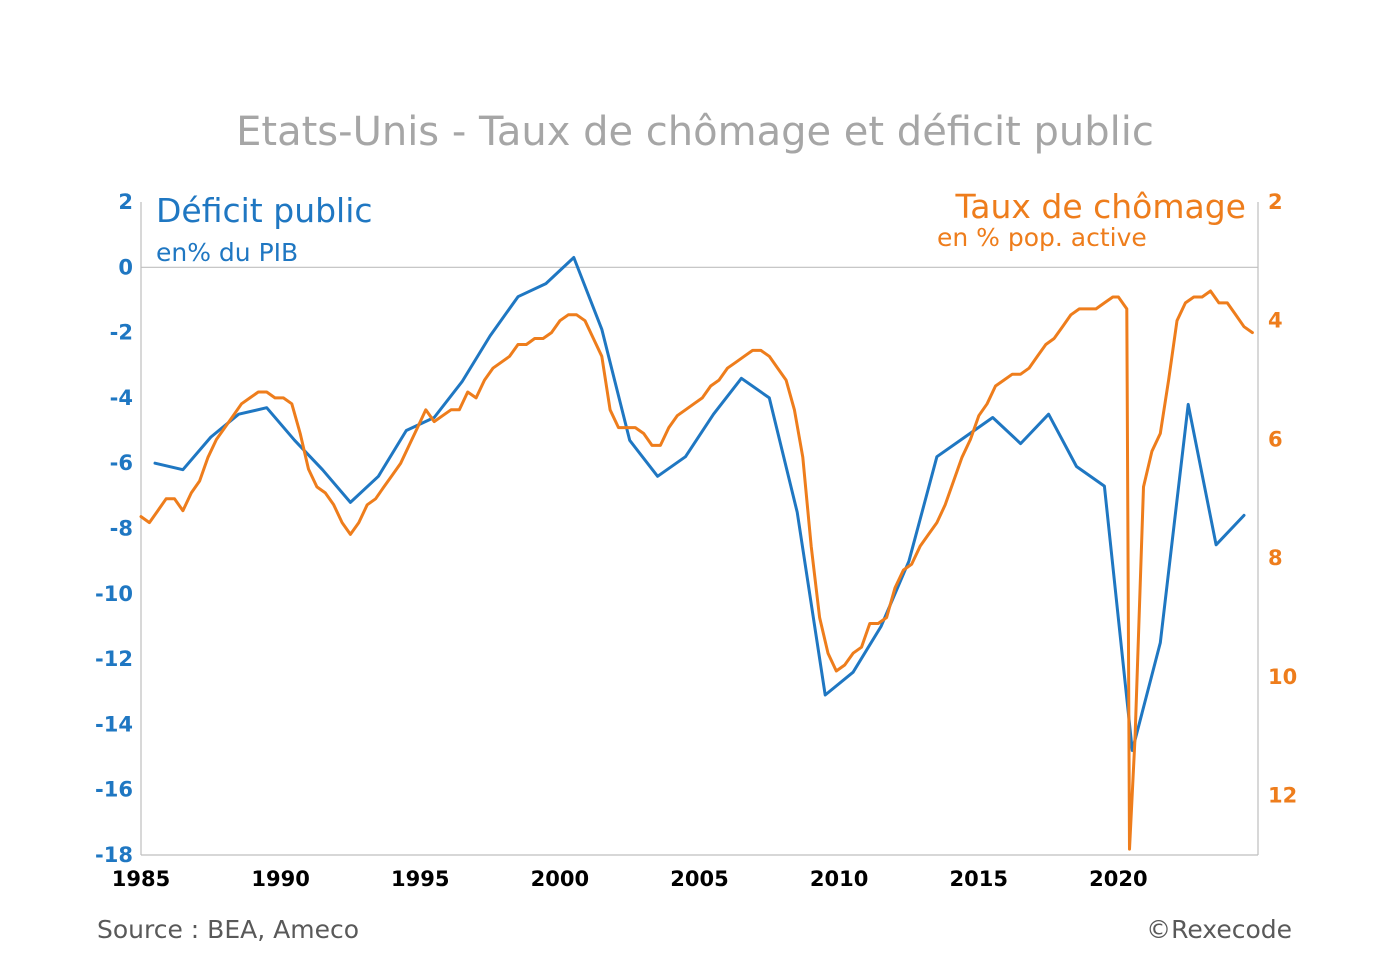 The image size is (1390, 966). I want to click on source-note: Source : BEA, Ameco, so click(228, 929).